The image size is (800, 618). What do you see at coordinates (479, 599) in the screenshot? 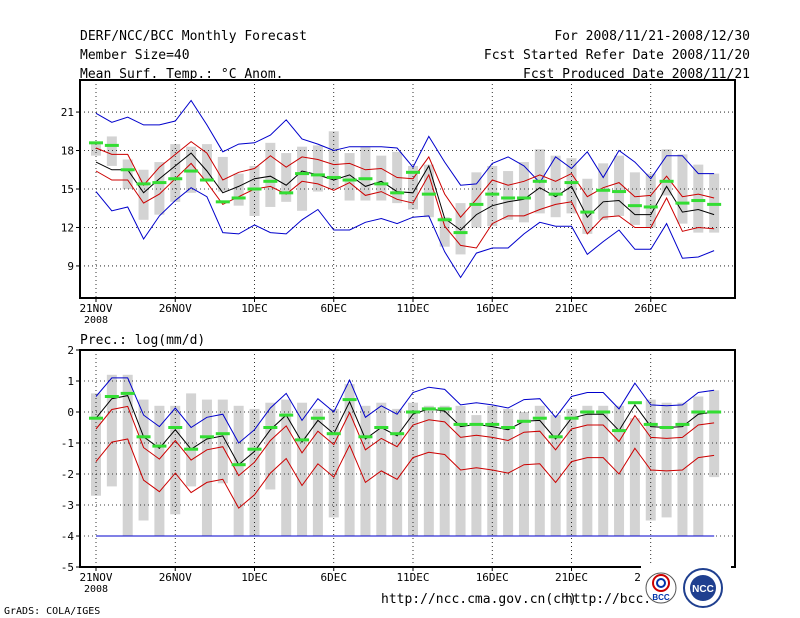
I see `footer-url-ncc: http://ncc.cma.gov.cn(ch)` at bounding box center [479, 599].